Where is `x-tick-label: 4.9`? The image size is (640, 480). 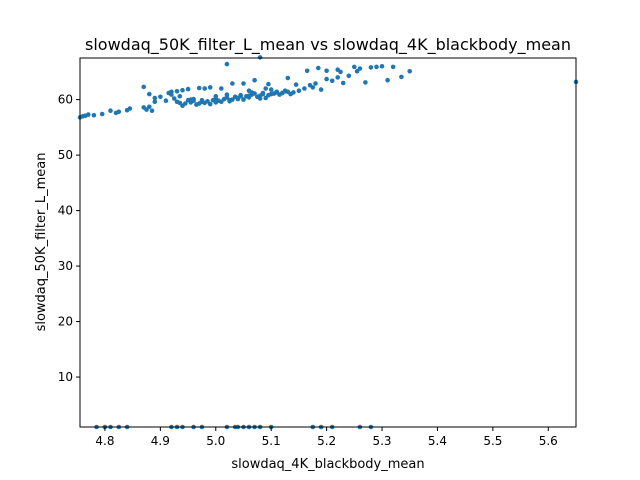
x-tick-label: 4.9 is located at coordinates (160, 441).